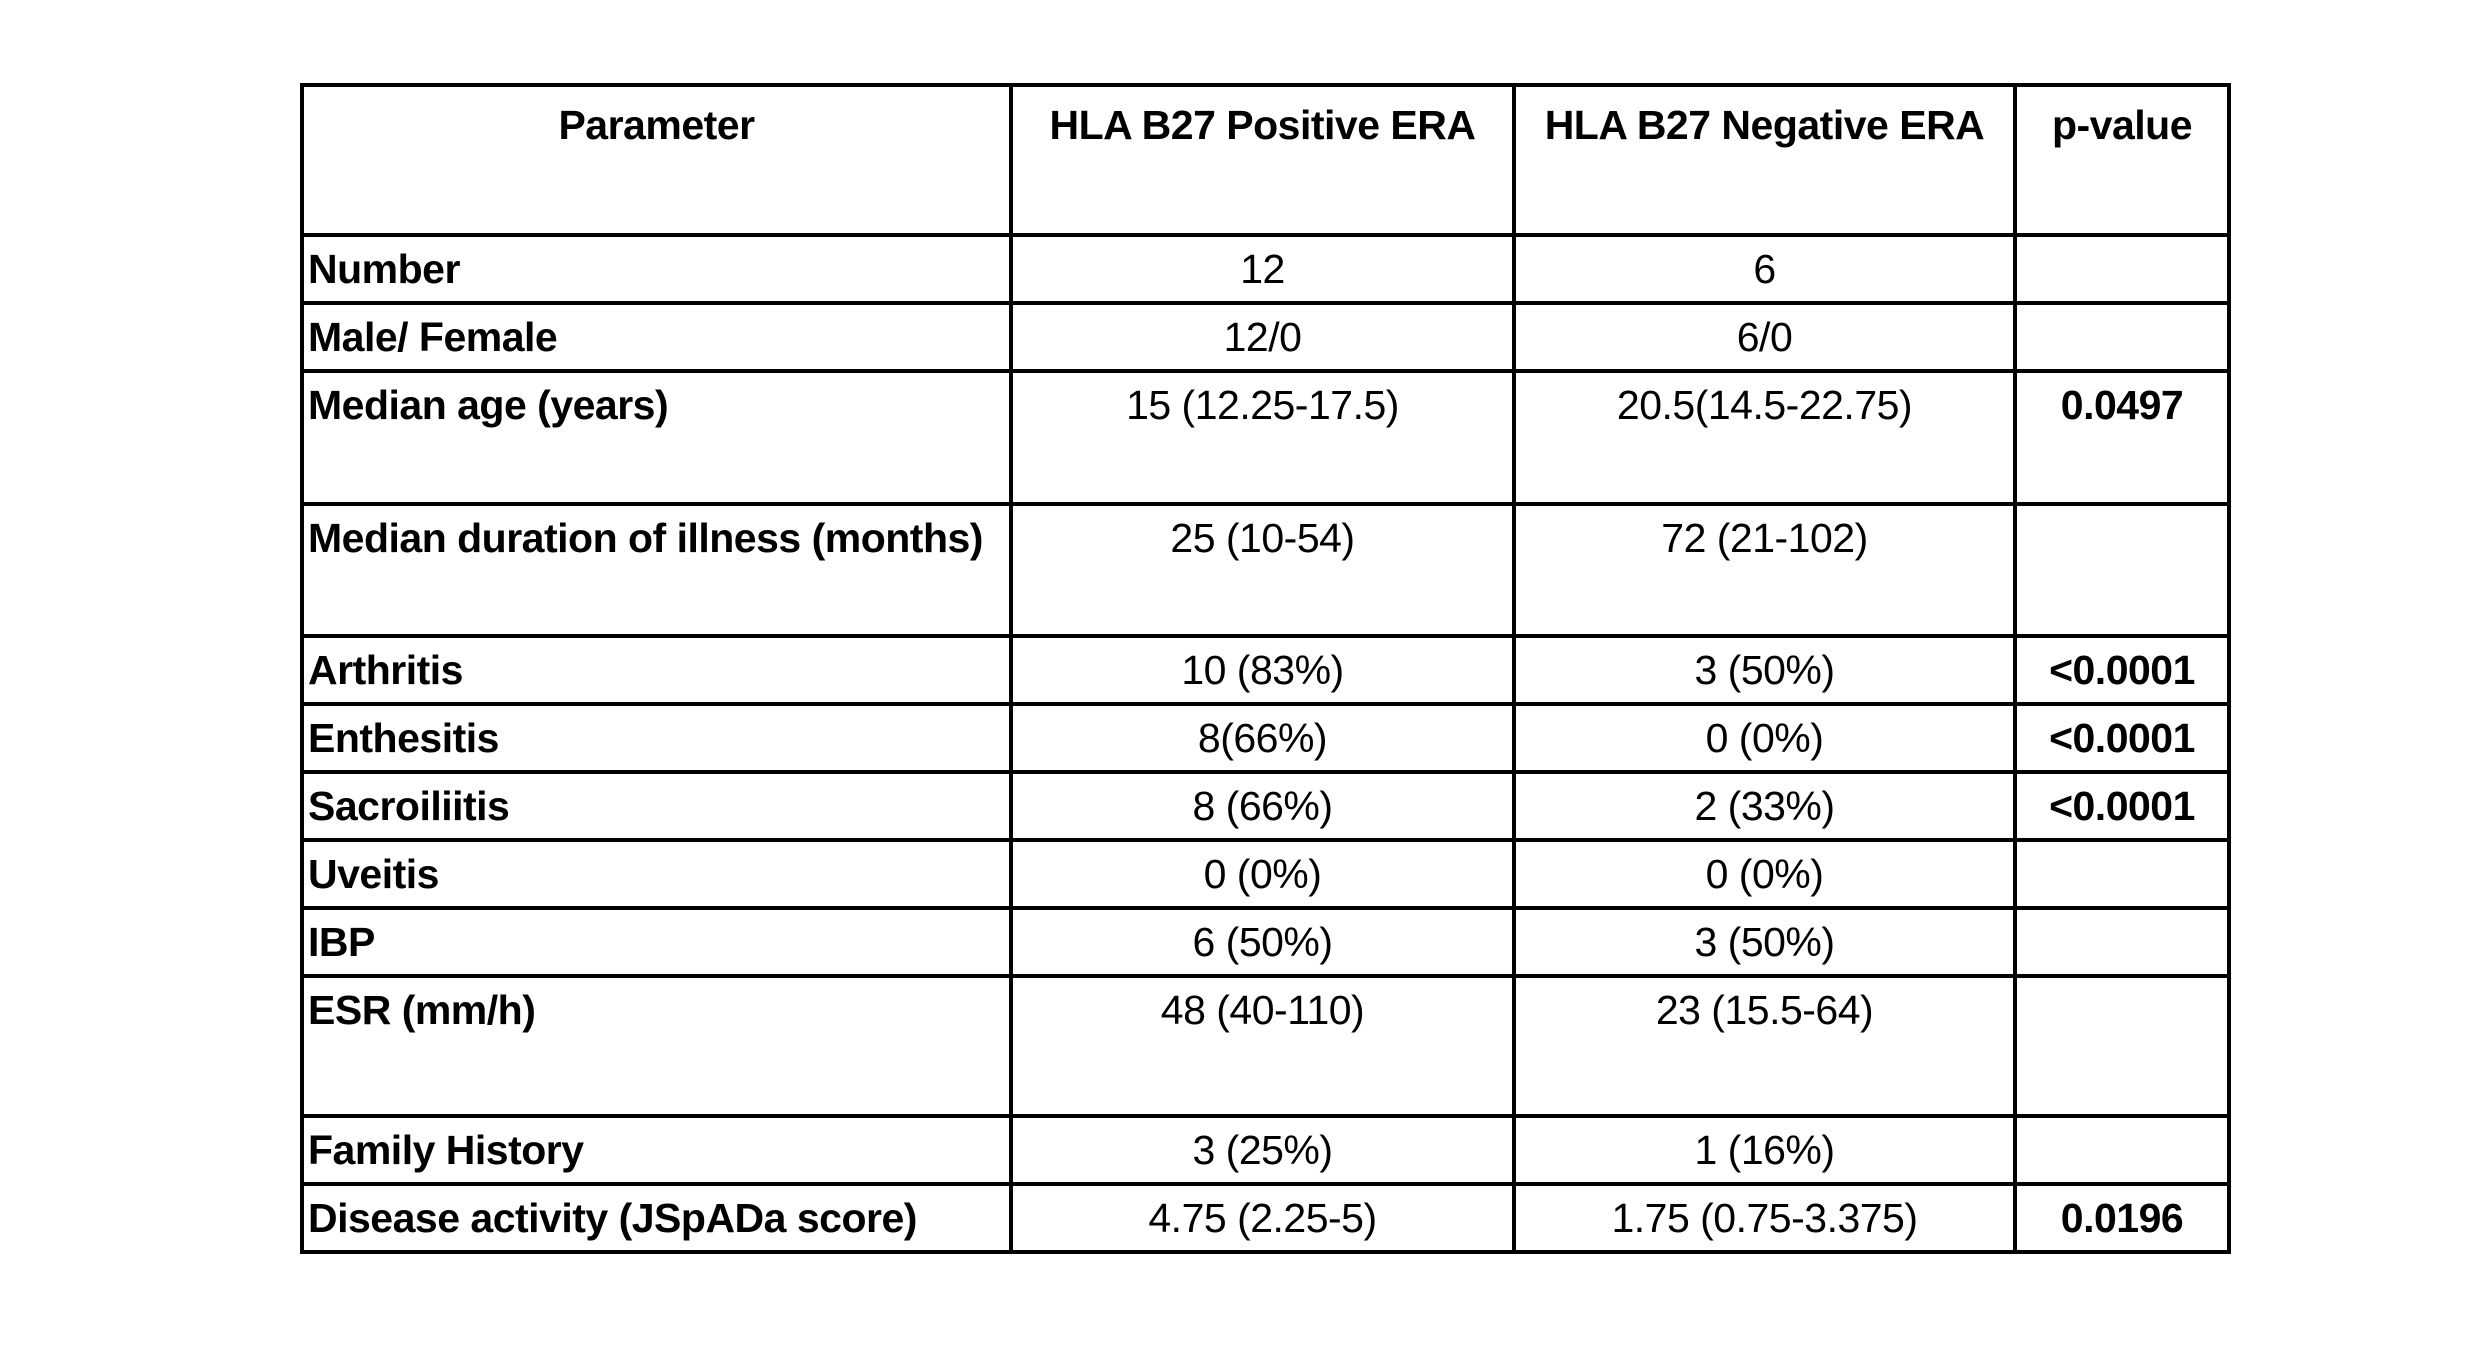 This screenshot has height=1351, width=2481. I want to click on positive-value: 48 (40-110), so click(1262, 1046).